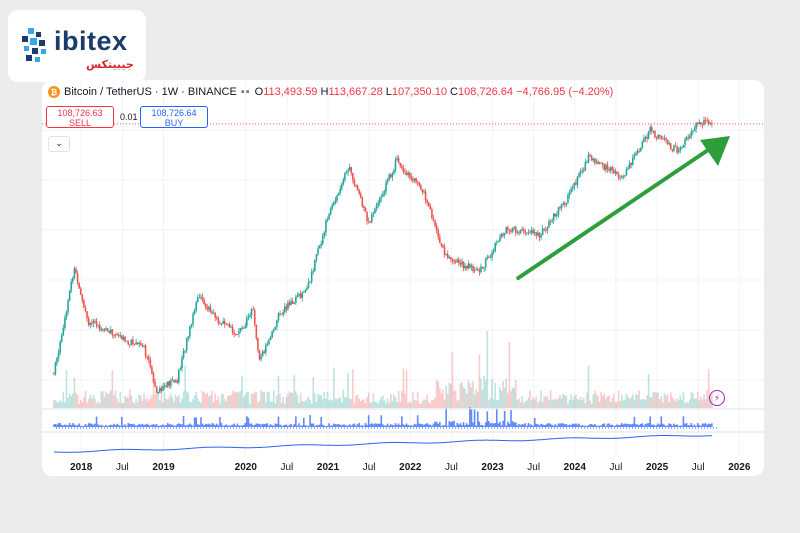 This screenshot has width=800, height=533. Describe the element at coordinates (108, 92) in the screenshot. I see `symbol-name: Bitcoin / TetherUS` at that location.